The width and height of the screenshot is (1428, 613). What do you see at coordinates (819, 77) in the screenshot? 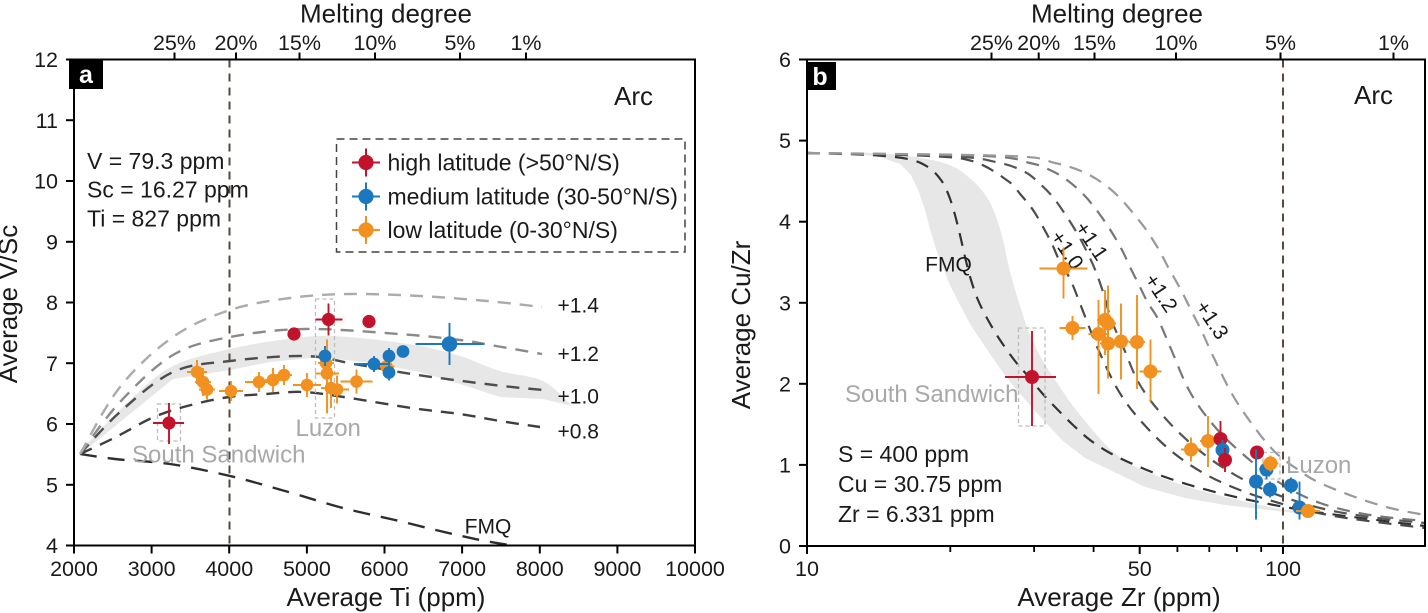
I see `svg-text: b` at bounding box center [819, 77].